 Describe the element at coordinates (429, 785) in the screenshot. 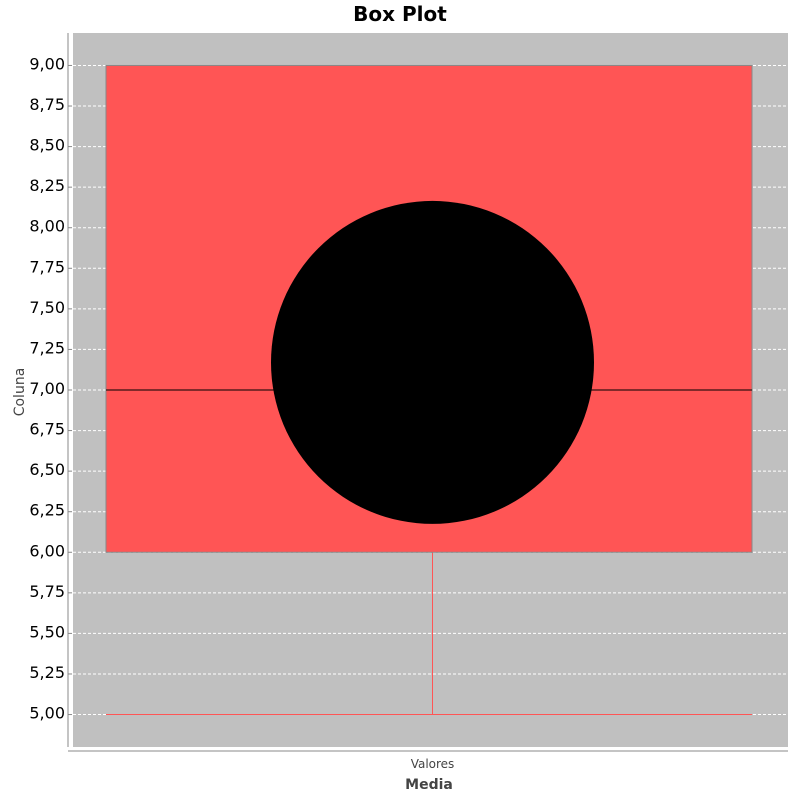

I see `x-axis-label: Media` at that location.